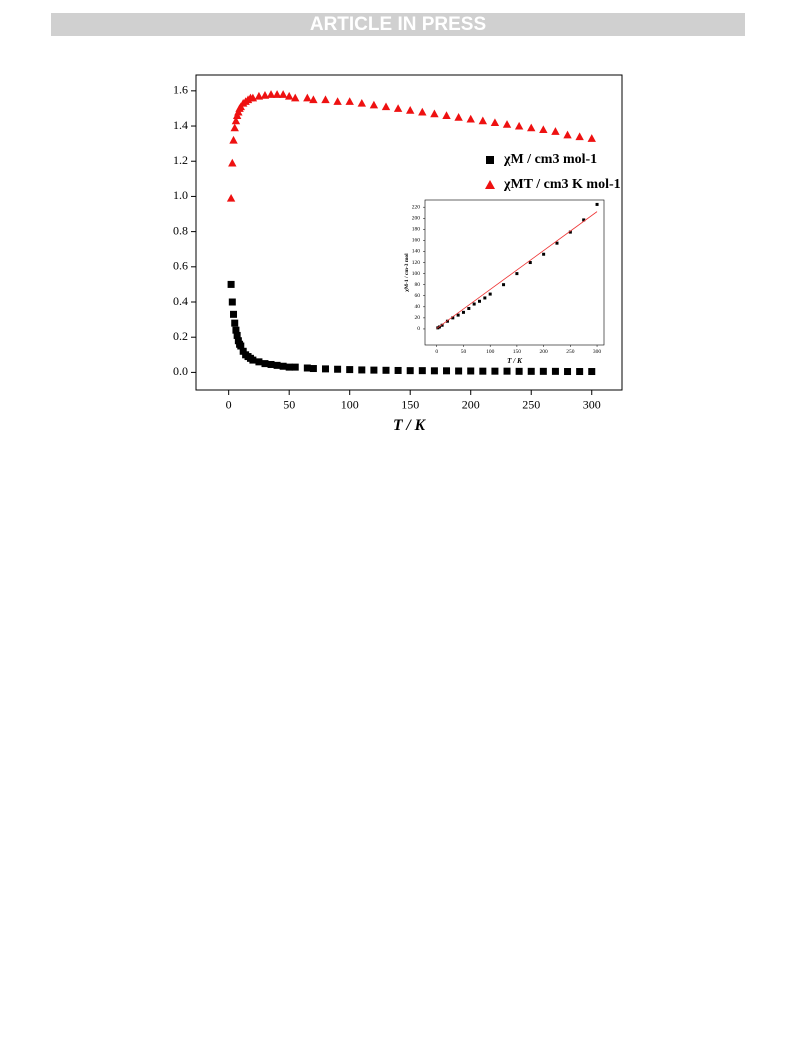 The width and height of the screenshot is (793, 1057). What do you see at coordinates (418, 285) in the screenshot?
I see `y-tick-label: 80` at bounding box center [418, 285].